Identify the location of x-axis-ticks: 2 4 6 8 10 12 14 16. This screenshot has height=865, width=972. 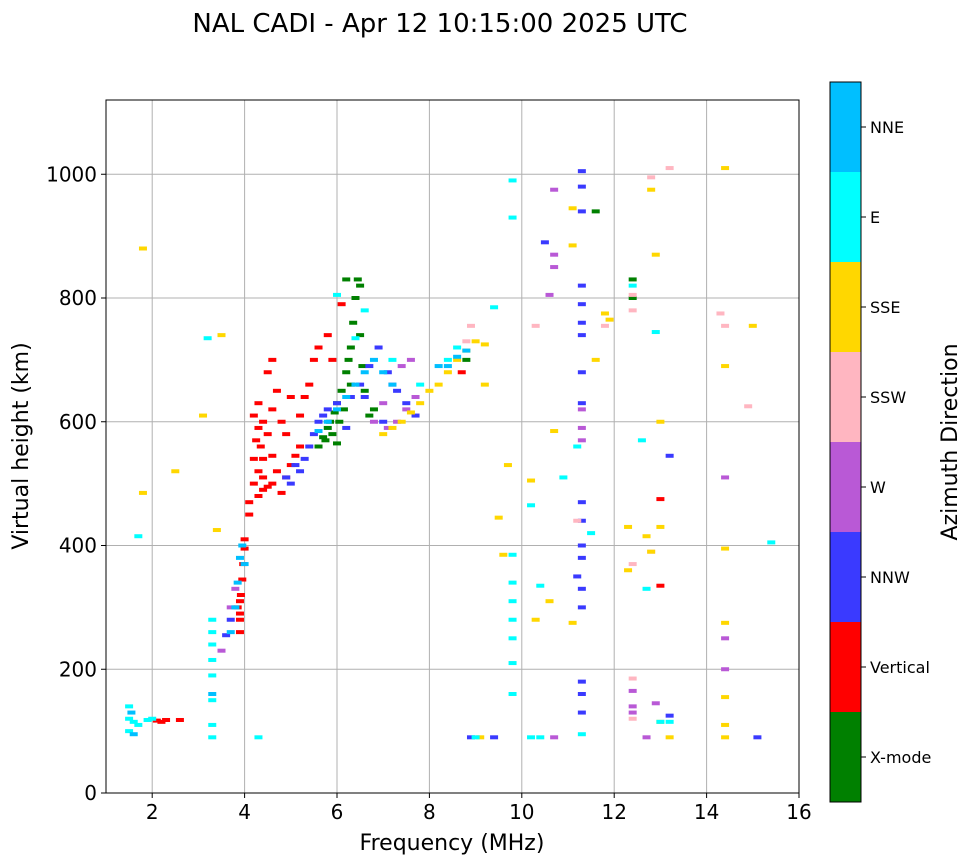
(479, 808).